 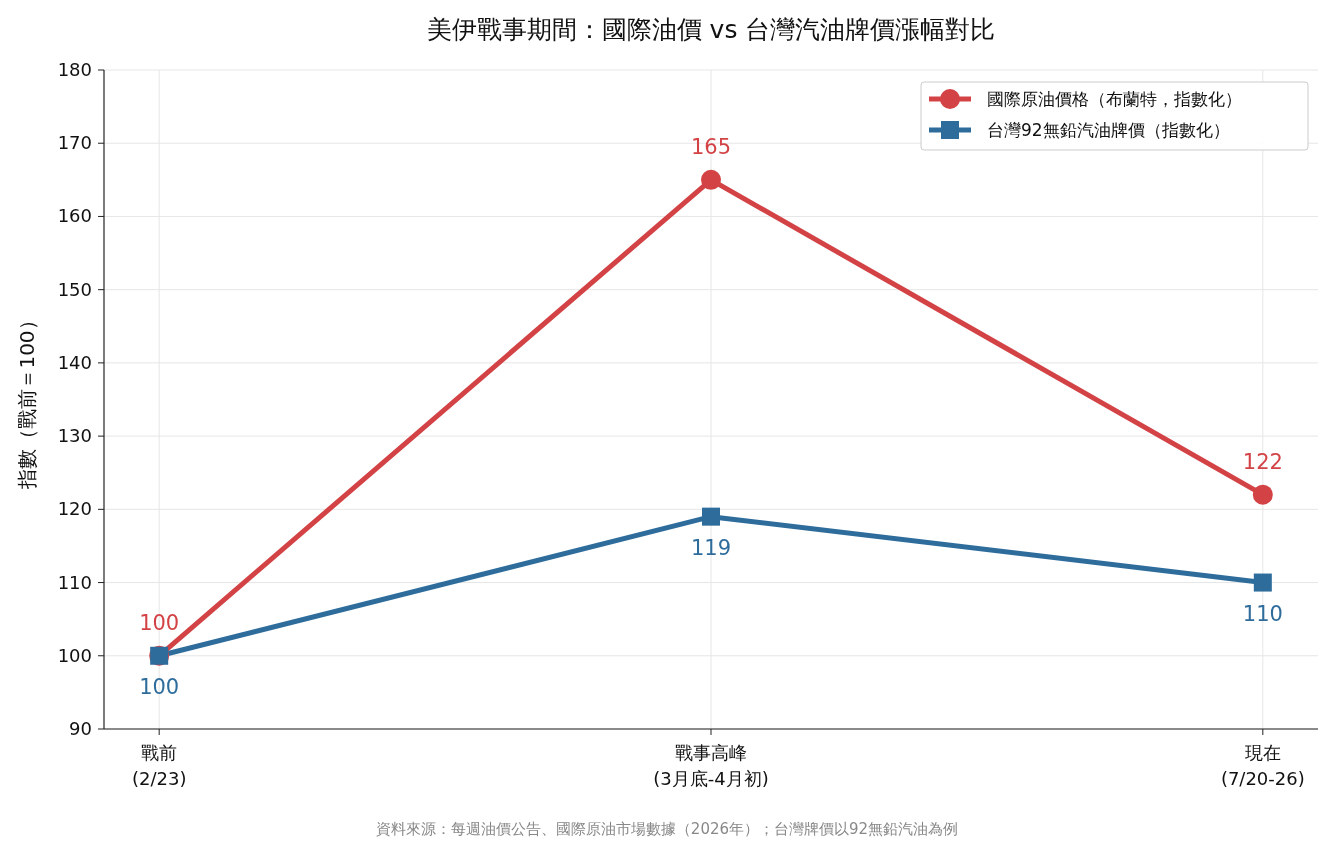 What do you see at coordinates (711, 547) in the screenshot?
I see `data-label: 119` at bounding box center [711, 547].